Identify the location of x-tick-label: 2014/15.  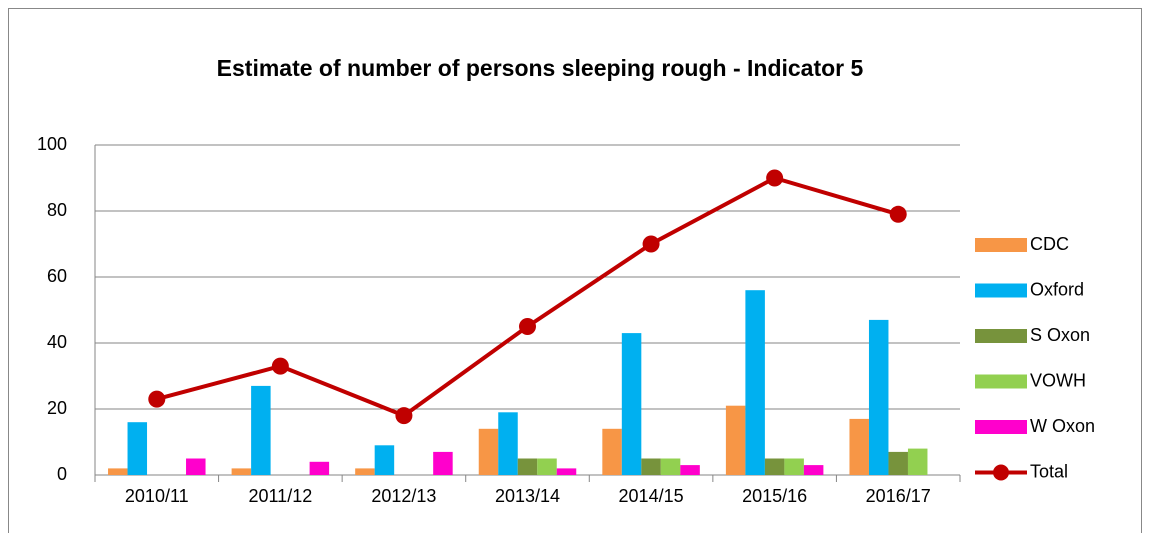
(651, 496).